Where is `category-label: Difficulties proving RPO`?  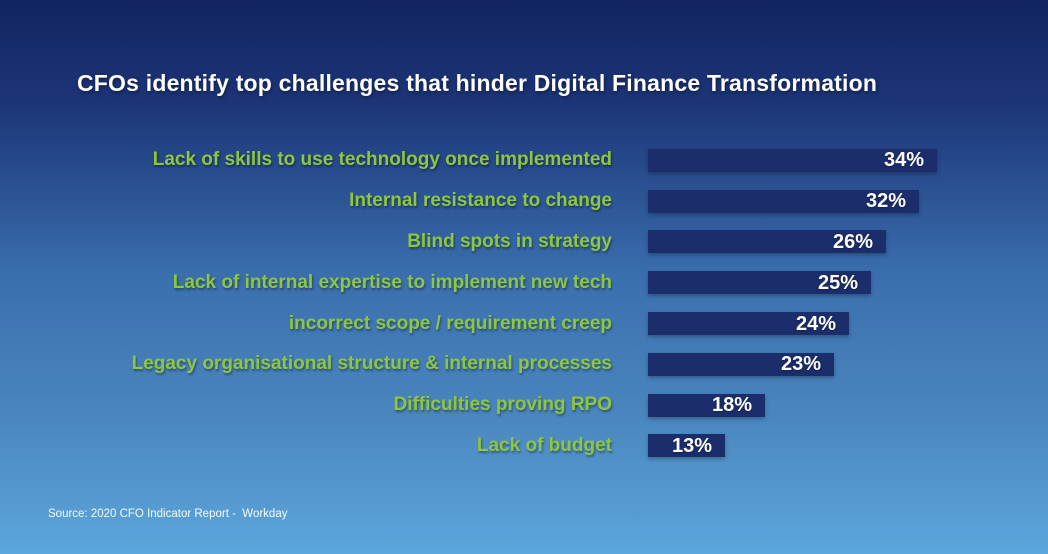
category-label: Difficulties proving RPO is located at coordinates (502, 405).